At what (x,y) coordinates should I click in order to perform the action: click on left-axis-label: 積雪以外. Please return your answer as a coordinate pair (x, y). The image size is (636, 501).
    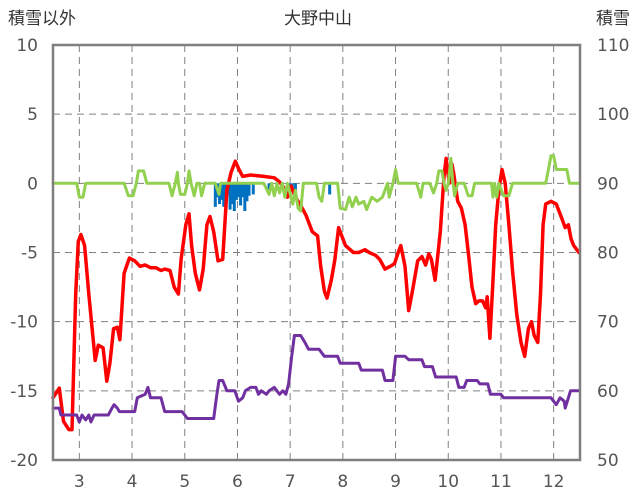
    Looking at the image, I should click on (42, 19).